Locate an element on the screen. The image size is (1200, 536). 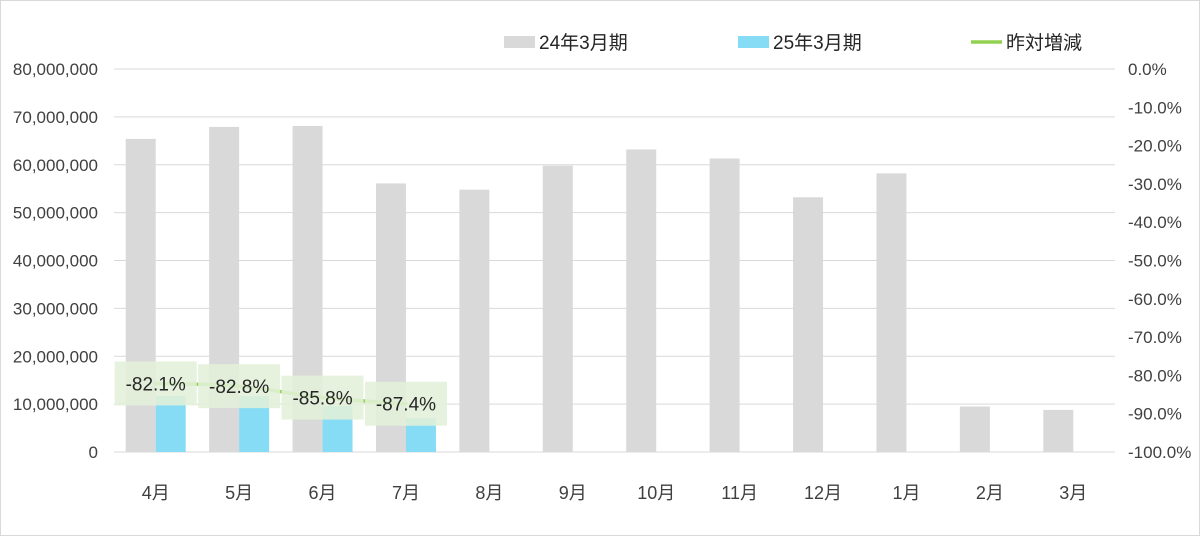
x-axis-tick-label: 10月 is located at coordinates (656, 493).